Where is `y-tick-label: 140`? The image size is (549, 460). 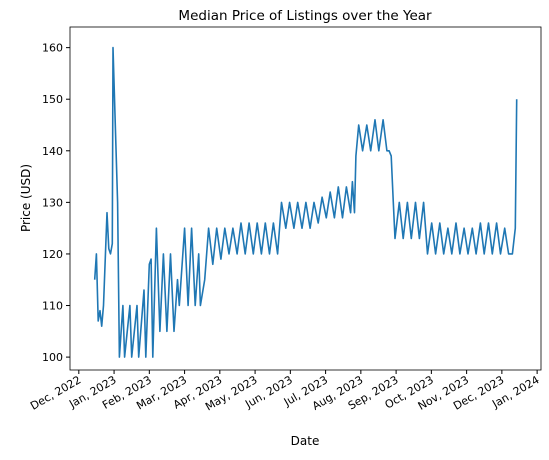 y-tick-label: 140 is located at coordinates (52, 151).